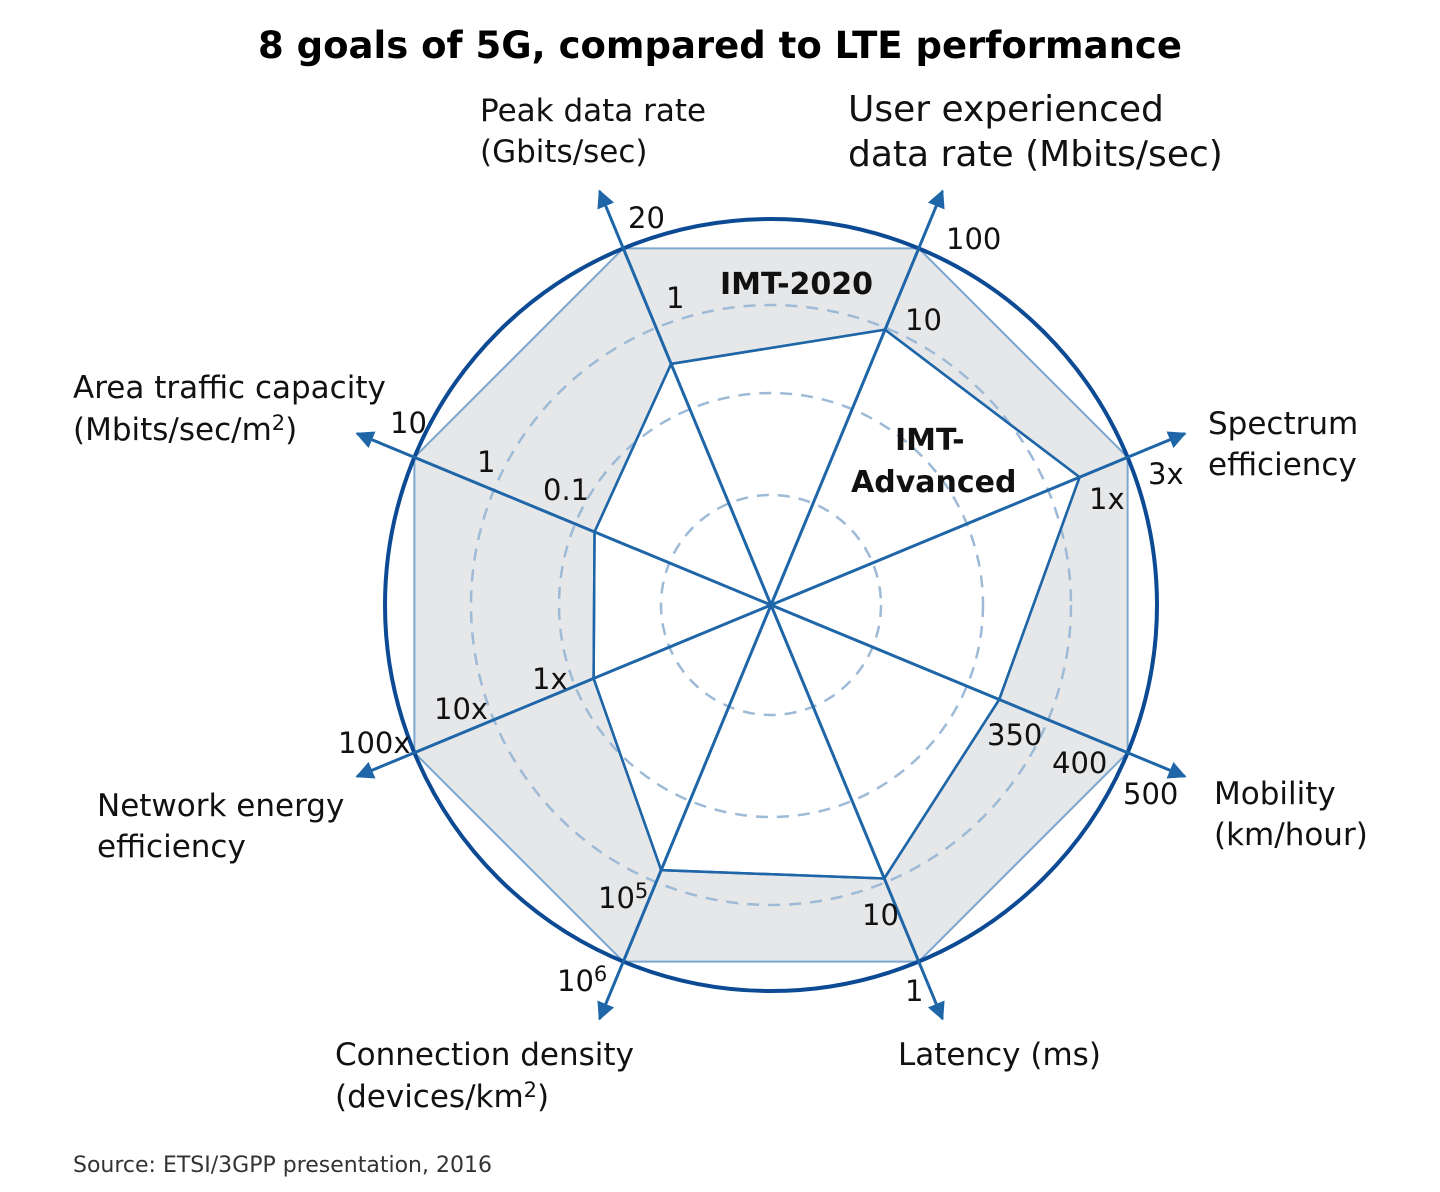 This screenshot has width=1440, height=1192. Describe the element at coordinates (220, 806) in the screenshot. I see `axis-title-network-energy: Network energy` at that location.